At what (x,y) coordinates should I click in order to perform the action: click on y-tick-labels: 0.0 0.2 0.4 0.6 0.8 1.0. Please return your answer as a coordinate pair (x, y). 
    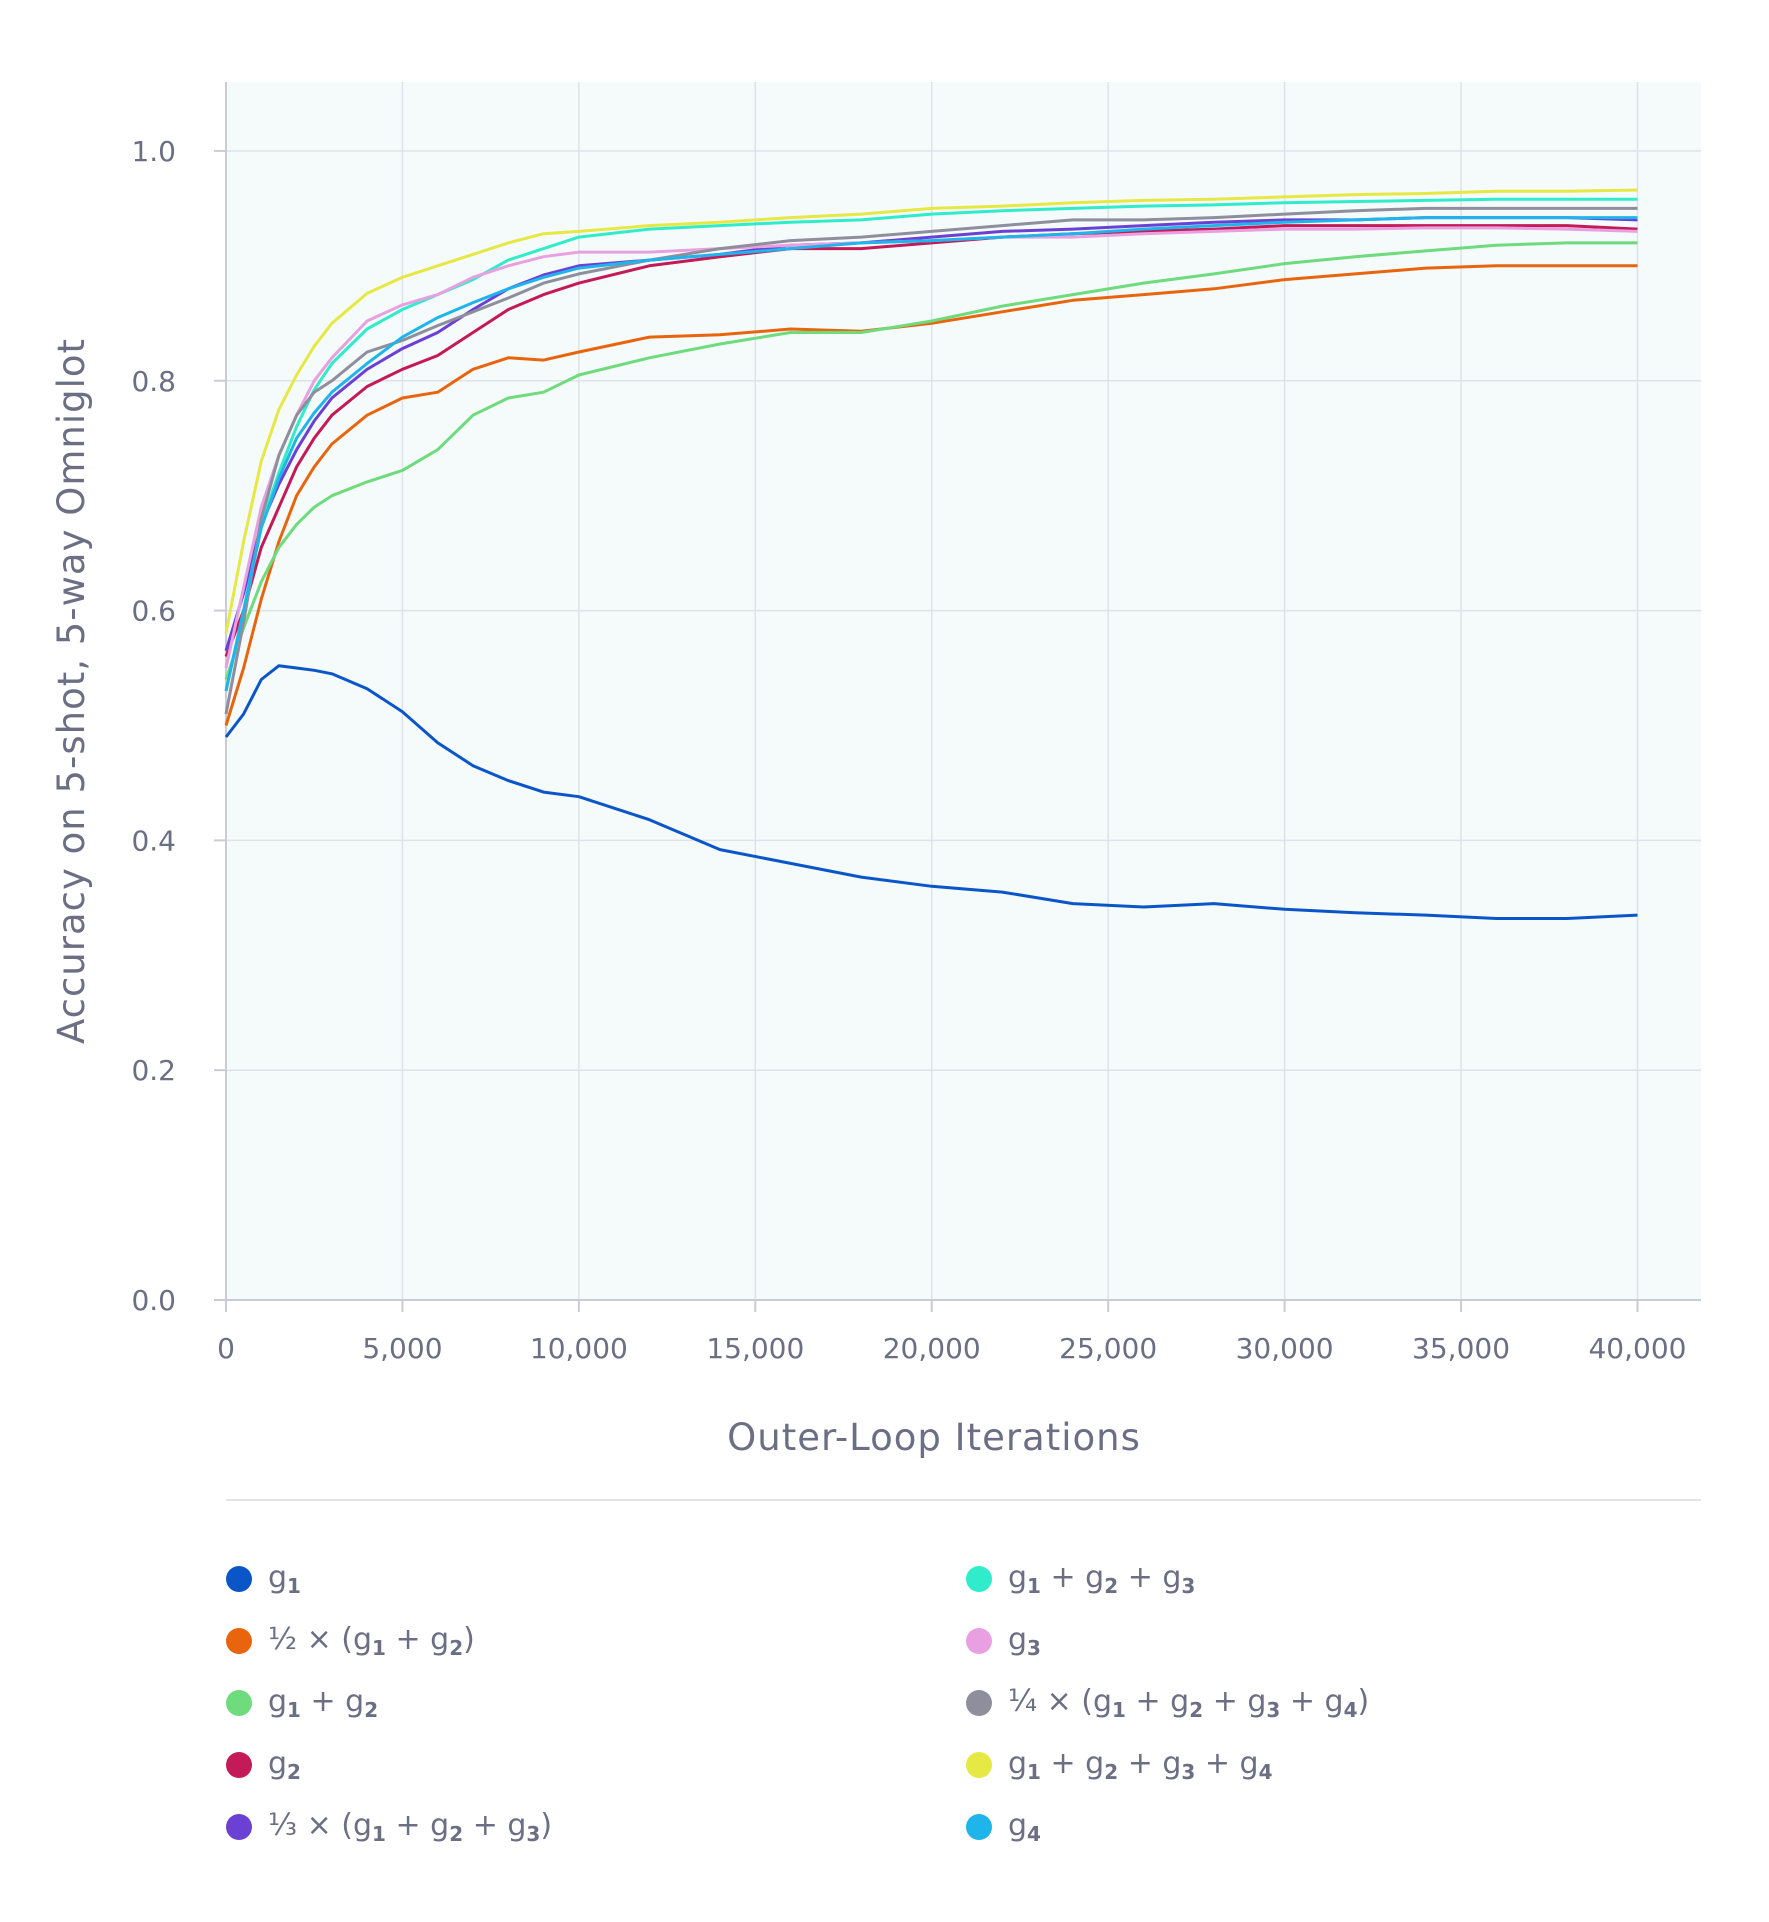
    Looking at the image, I should click on (153, 726).